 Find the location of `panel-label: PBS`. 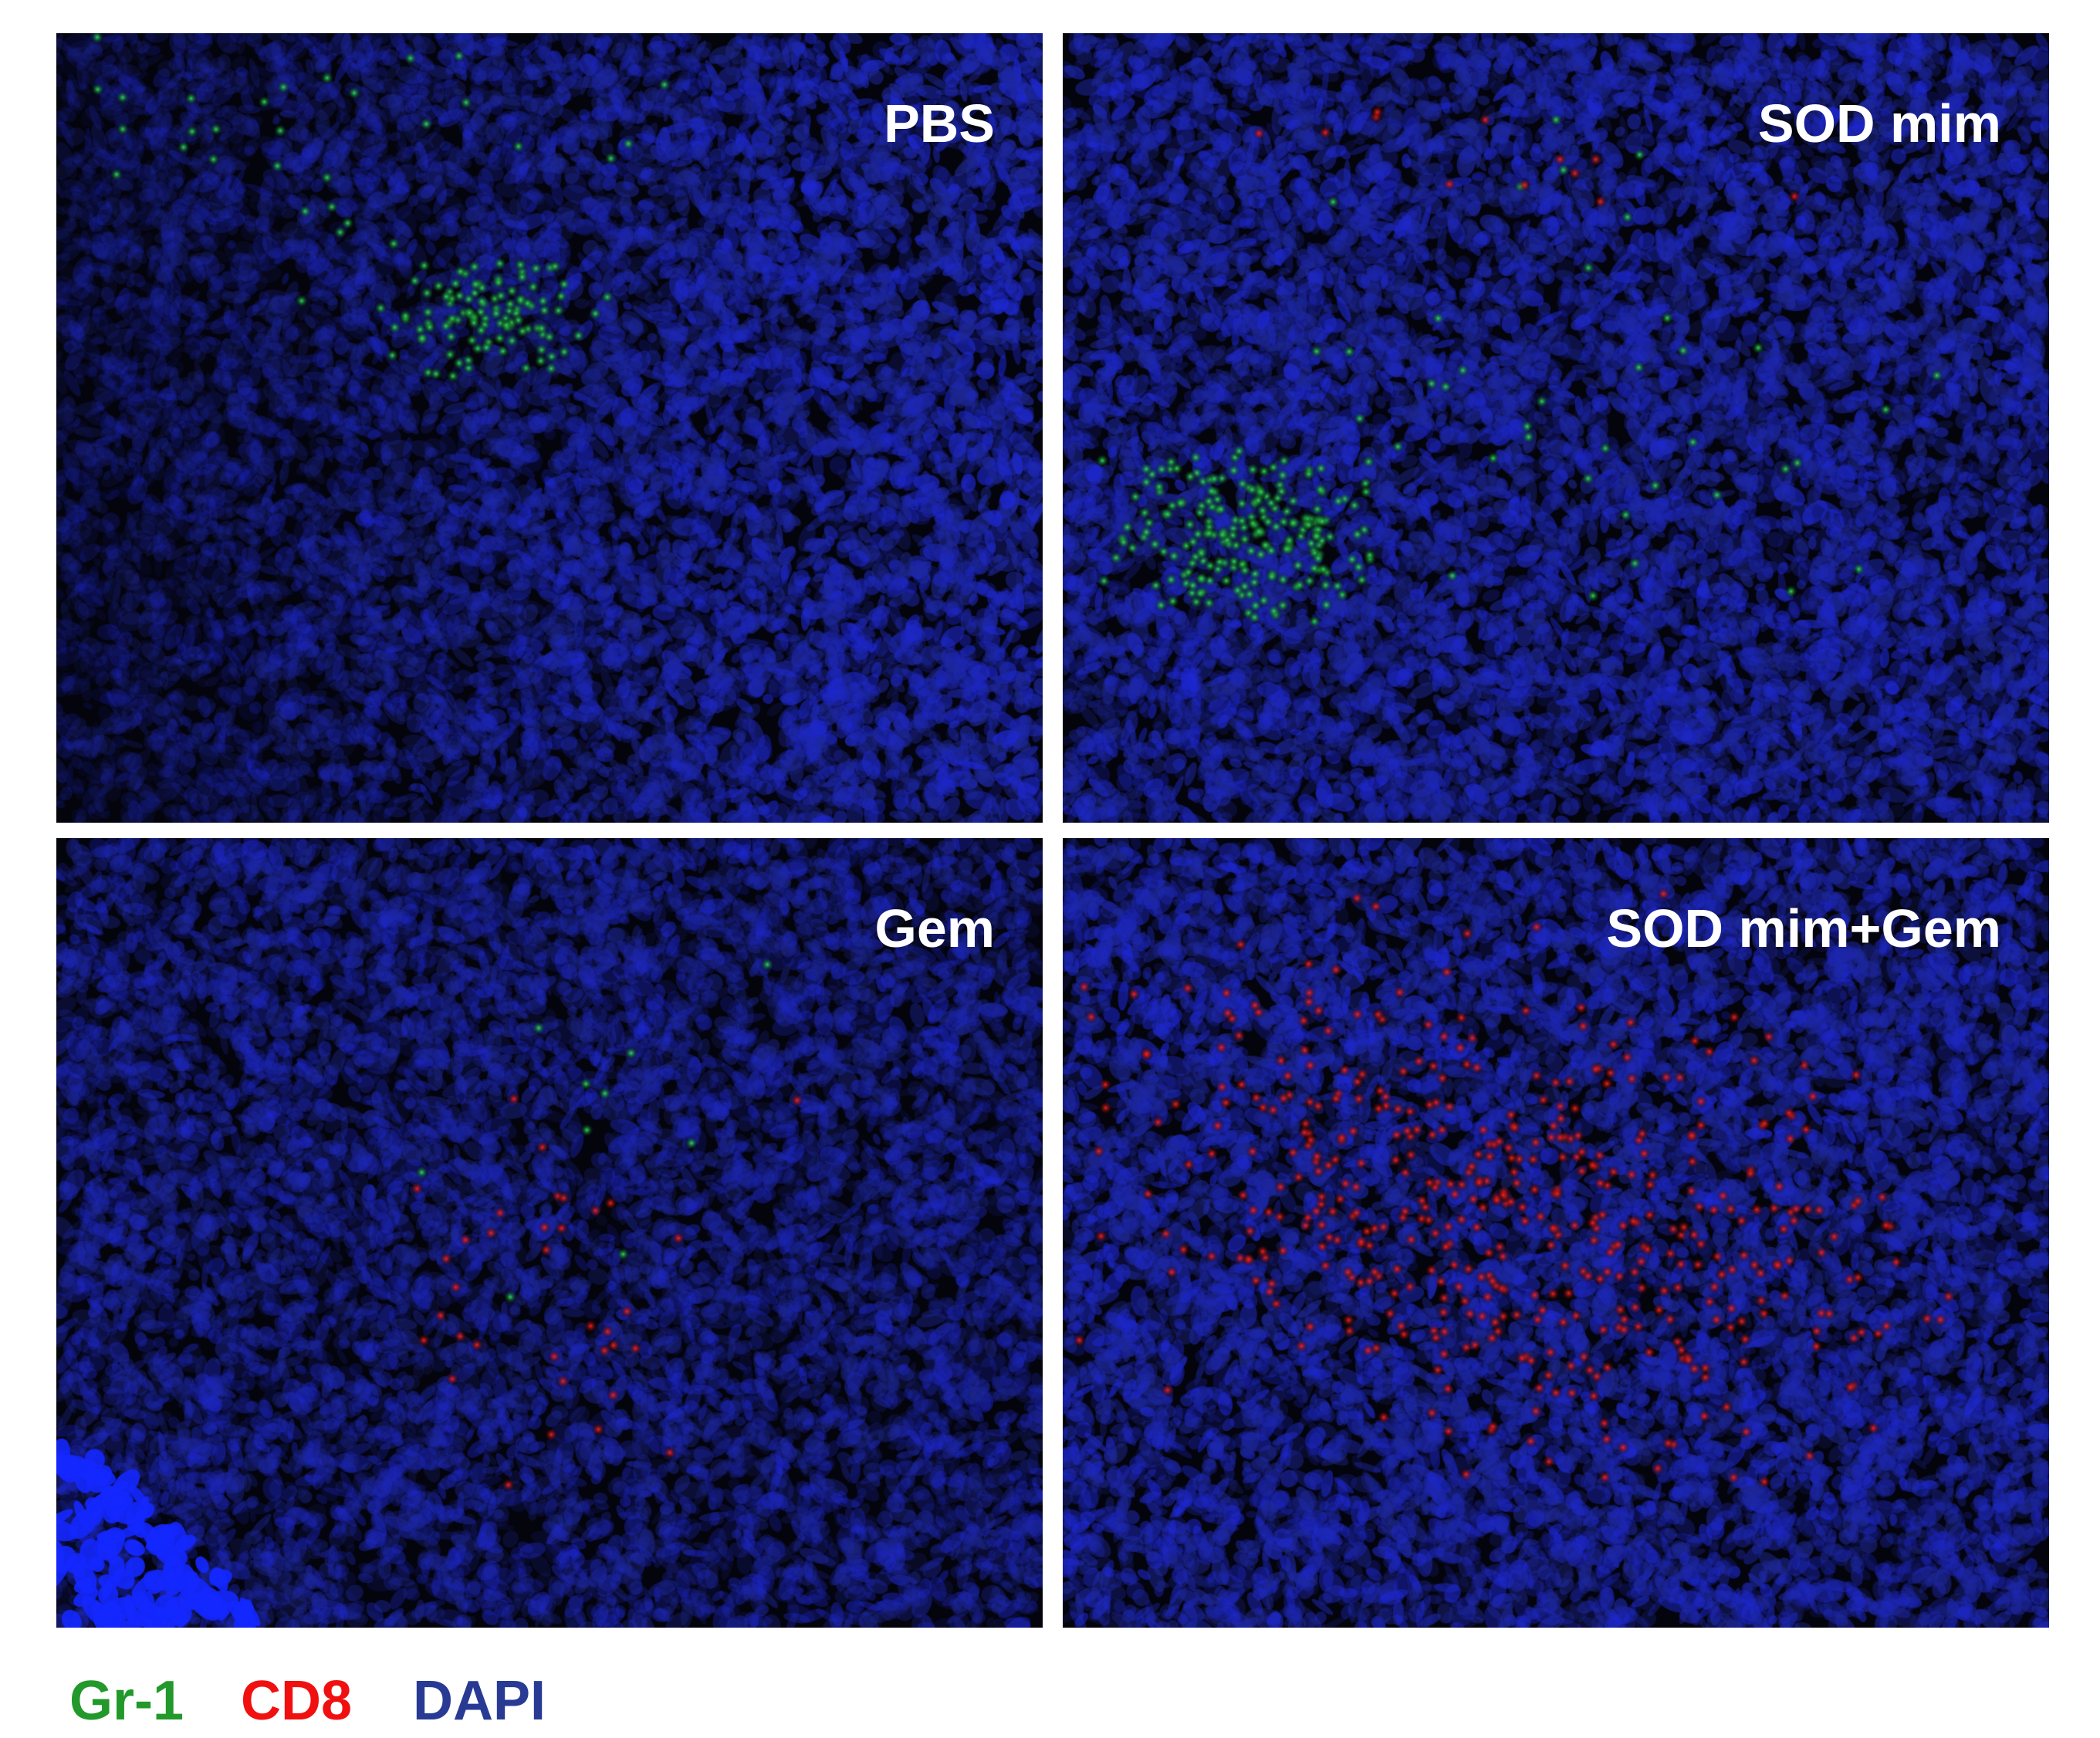

panel-label: PBS is located at coordinates (940, 123).